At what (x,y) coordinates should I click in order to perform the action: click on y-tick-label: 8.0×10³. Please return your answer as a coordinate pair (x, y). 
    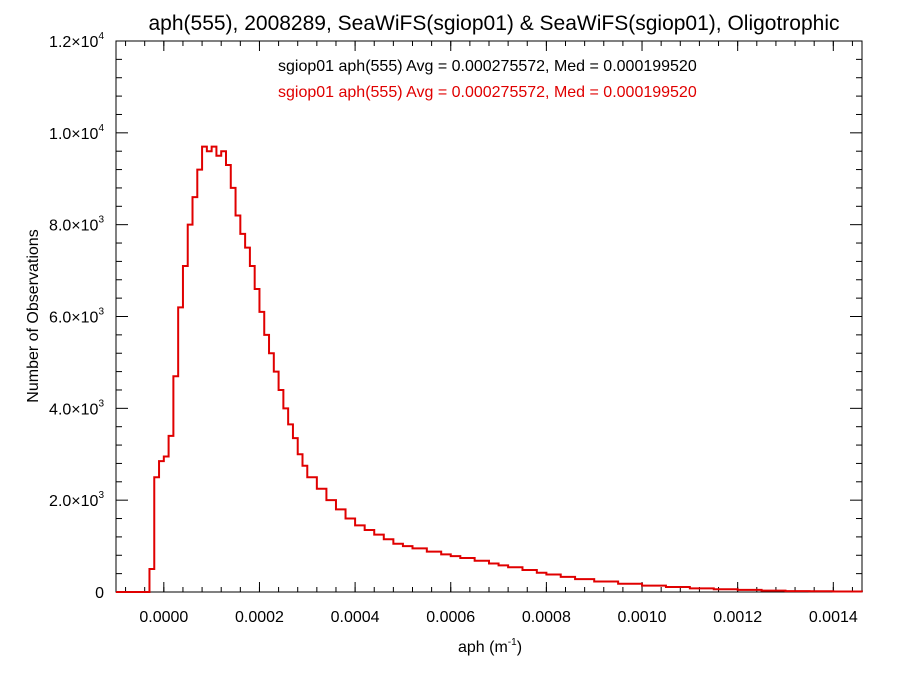
    Looking at the image, I should click on (76, 225).